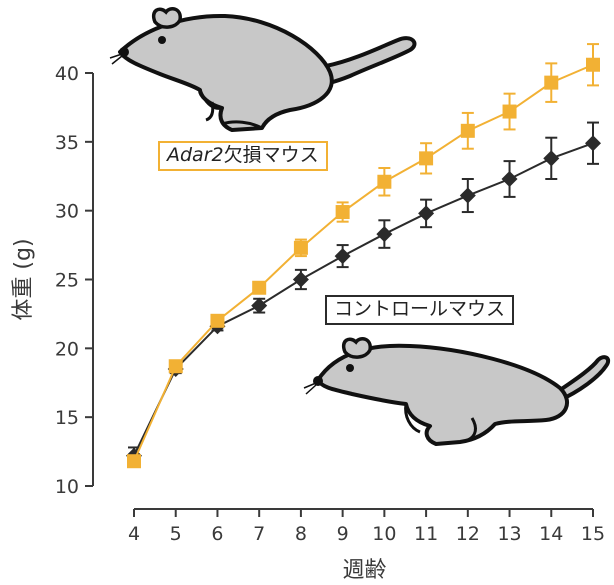  What do you see at coordinates (67, 349) in the screenshot?
I see `y-tick-label: 20` at bounding box center [67, 349].